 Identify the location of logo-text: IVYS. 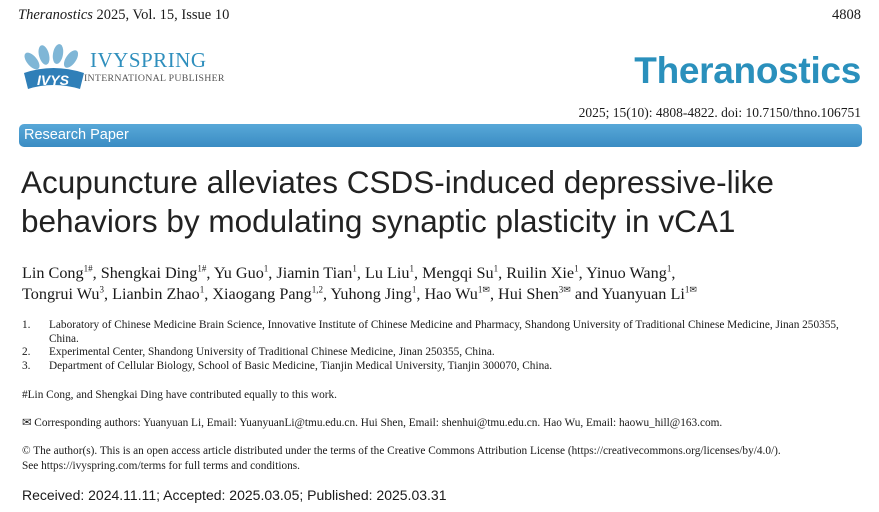
(53, 80).